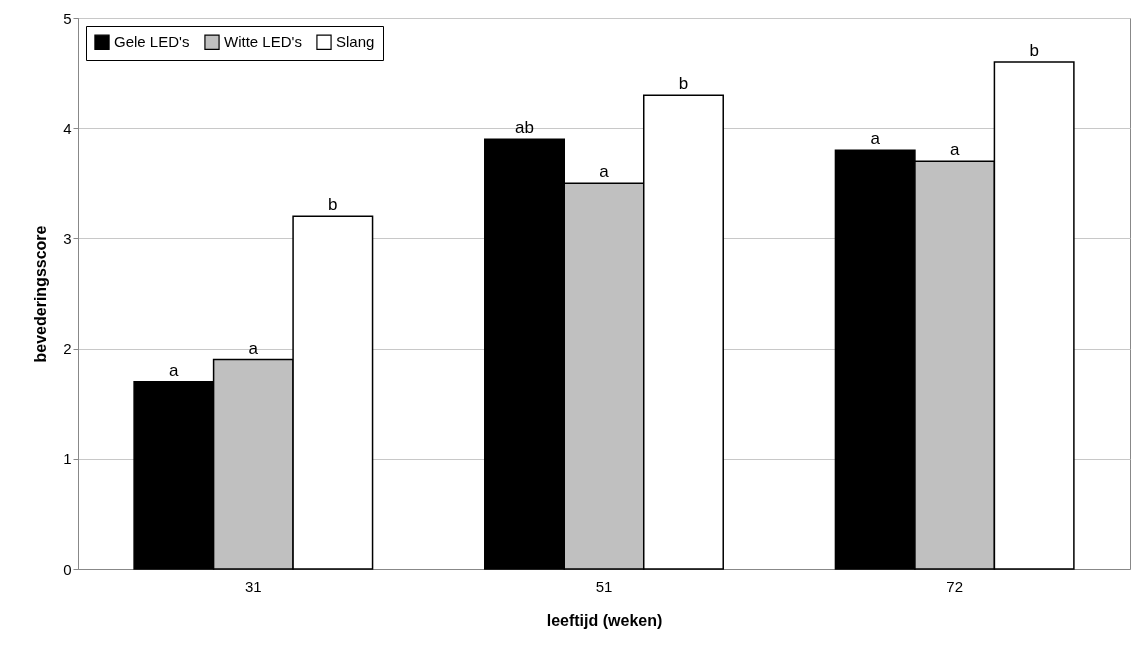 The image size is (1139, 655). What do you see at coordinates (67, 18) in the screenshot?
I see `y-tick-label: 5` at bounding box center [67, 18].